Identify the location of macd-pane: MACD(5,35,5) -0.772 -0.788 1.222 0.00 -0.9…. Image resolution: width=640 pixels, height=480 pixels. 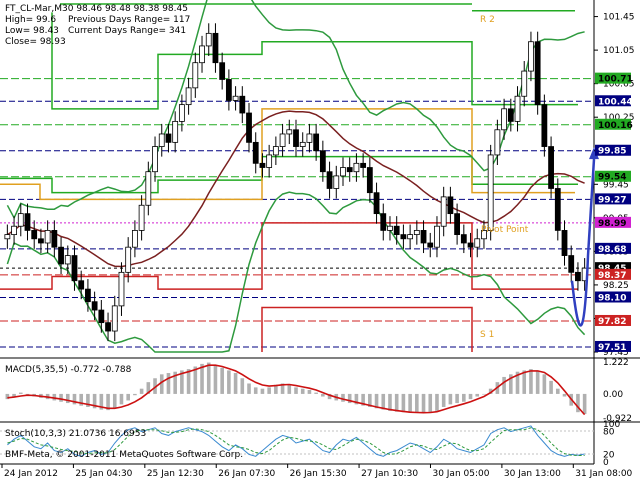
(318, 391).